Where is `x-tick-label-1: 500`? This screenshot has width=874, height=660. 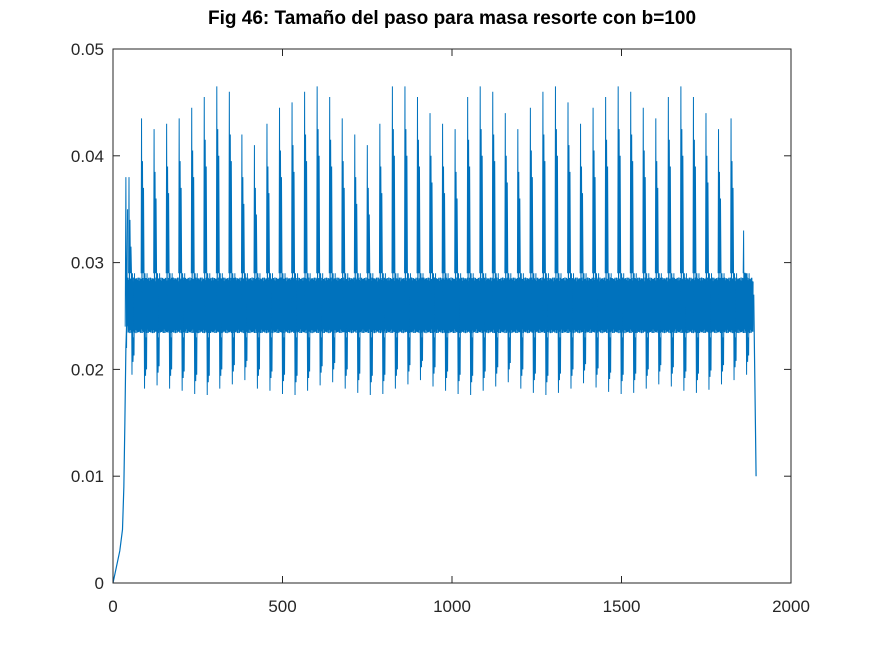 x-tick-label-1: 500 is located at coordinates (282, 606).